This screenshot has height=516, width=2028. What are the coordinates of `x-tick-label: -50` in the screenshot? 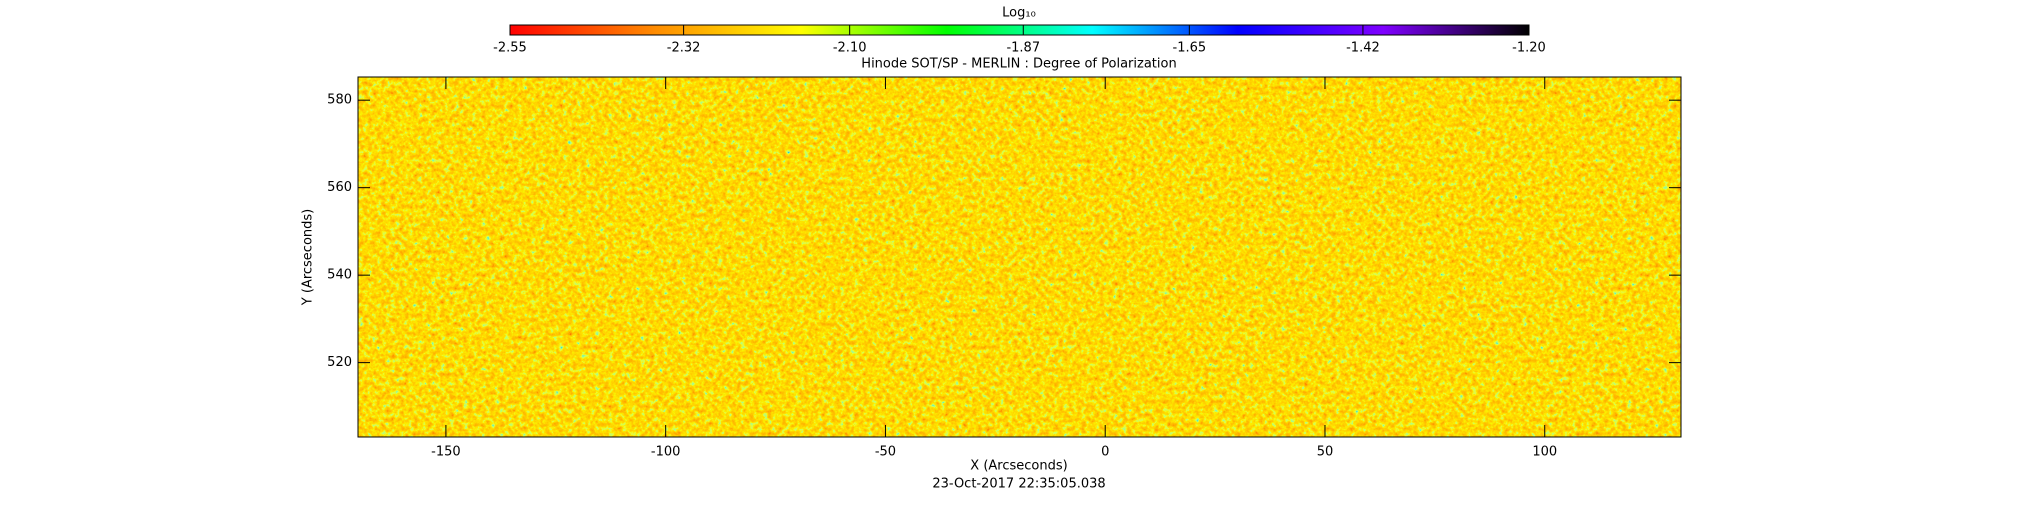 It's located at (885, 452).